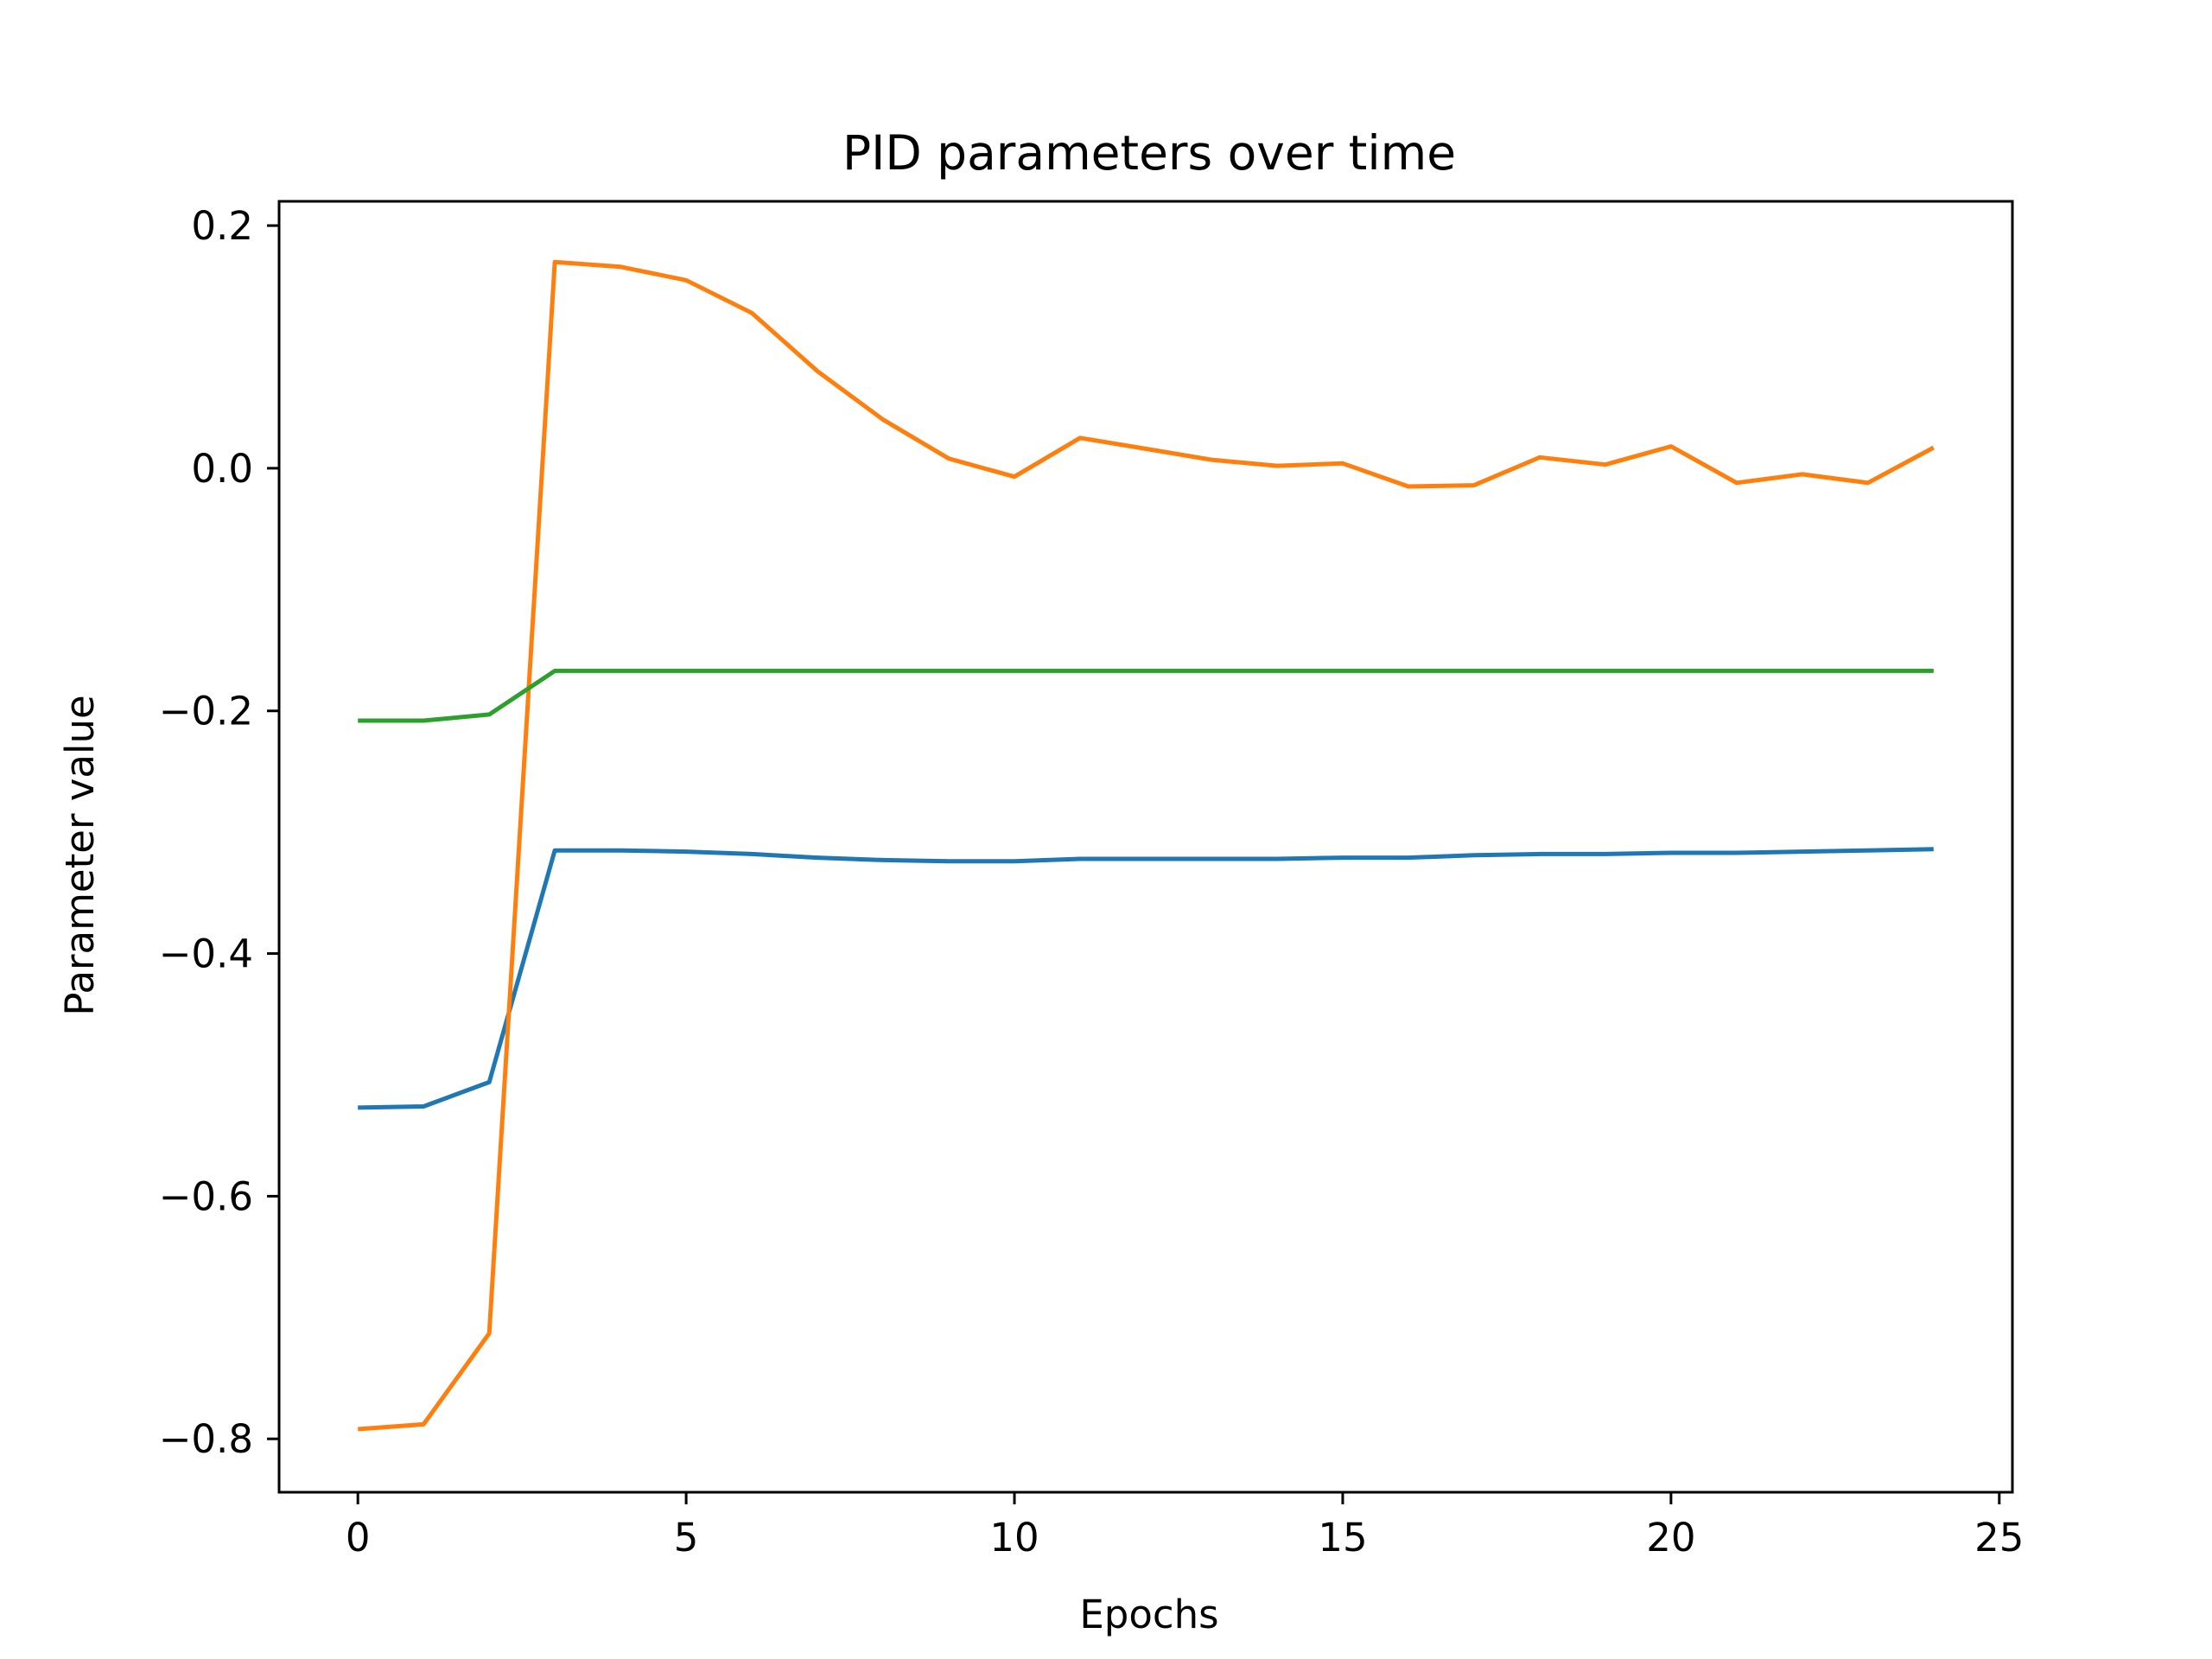 Image resolution: width=2212 pixels, height=1659 pixels. I want to click on y-tick-label: −0.2, so click(206, 711).